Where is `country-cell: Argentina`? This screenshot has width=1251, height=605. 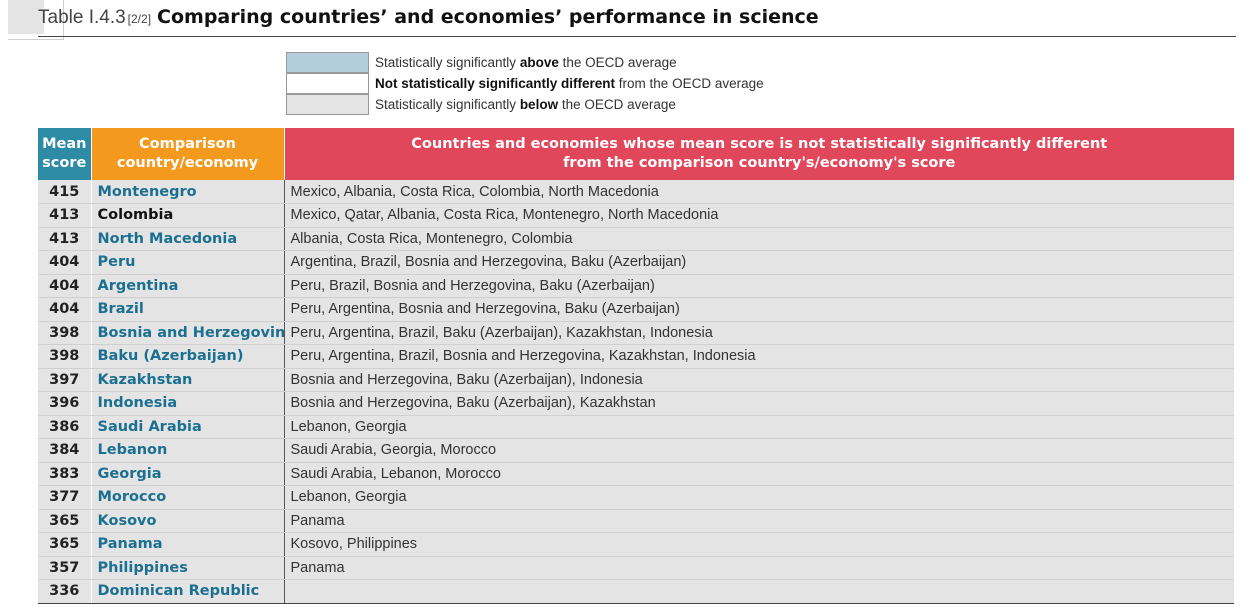
country-cell: Argentina is located at coordinates (188, 286).